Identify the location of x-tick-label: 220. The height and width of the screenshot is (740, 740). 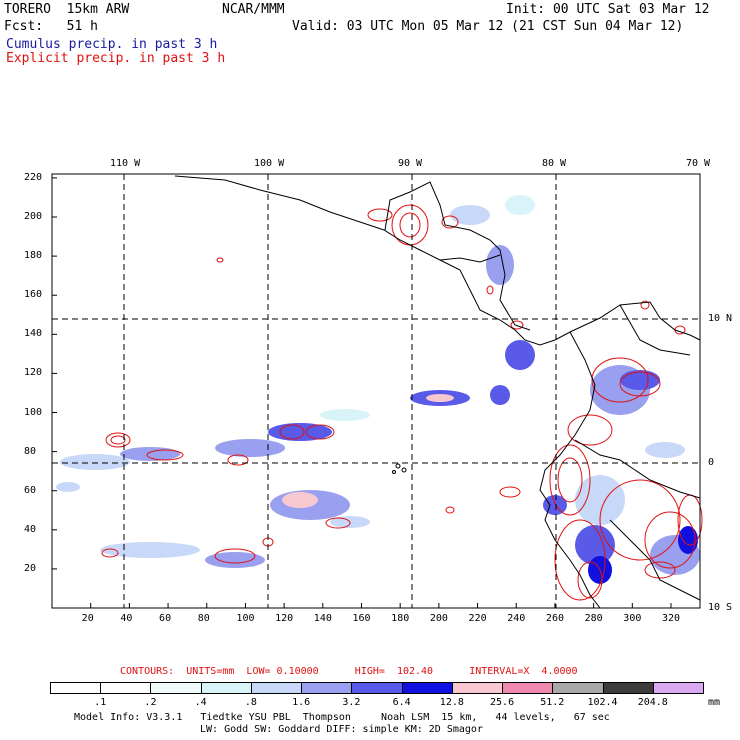
(477, 618).